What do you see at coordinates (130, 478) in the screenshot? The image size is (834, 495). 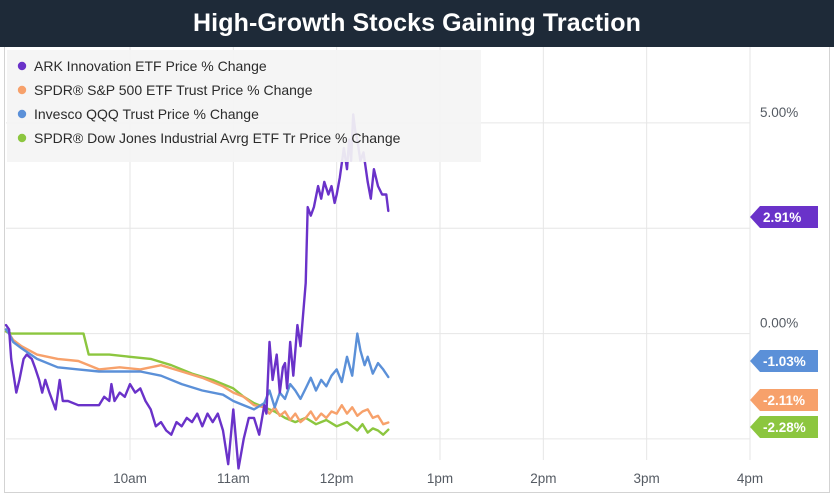 I see `x-tick-label: 10am` at bounding box center [130, 478].